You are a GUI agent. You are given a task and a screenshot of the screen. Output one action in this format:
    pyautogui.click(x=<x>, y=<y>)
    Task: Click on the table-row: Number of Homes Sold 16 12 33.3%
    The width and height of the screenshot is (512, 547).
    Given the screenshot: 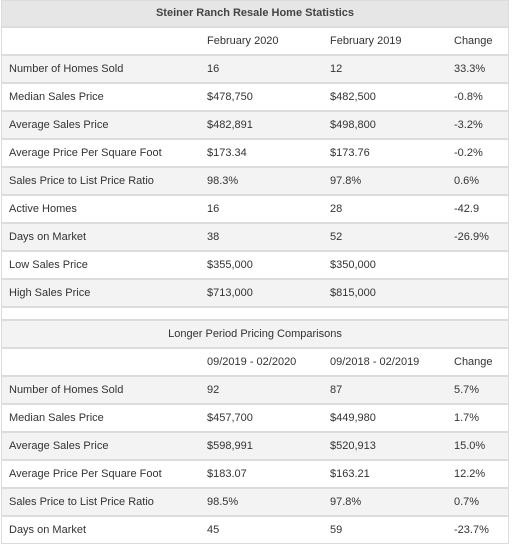 What is the action you would take?
    pyautogui.click(x=255, y=69)
    